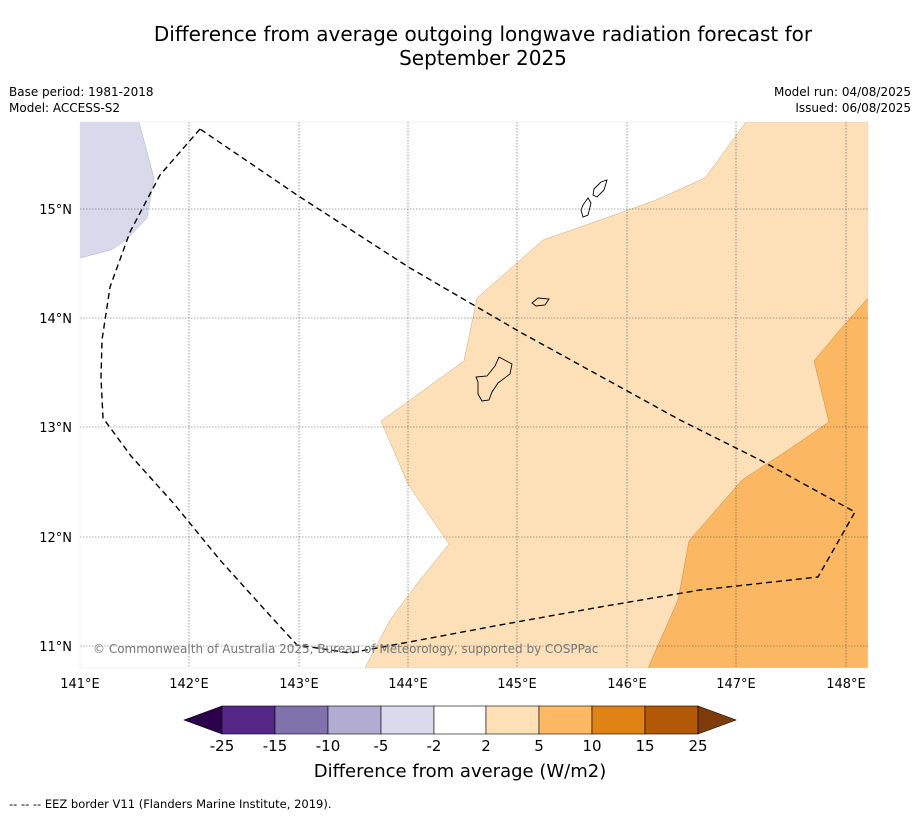 Image resolution: width=919 pixels, height=816 pixels. Describe the element at coordinates (541, 290) in the screenshot. I see `islands` at that location.